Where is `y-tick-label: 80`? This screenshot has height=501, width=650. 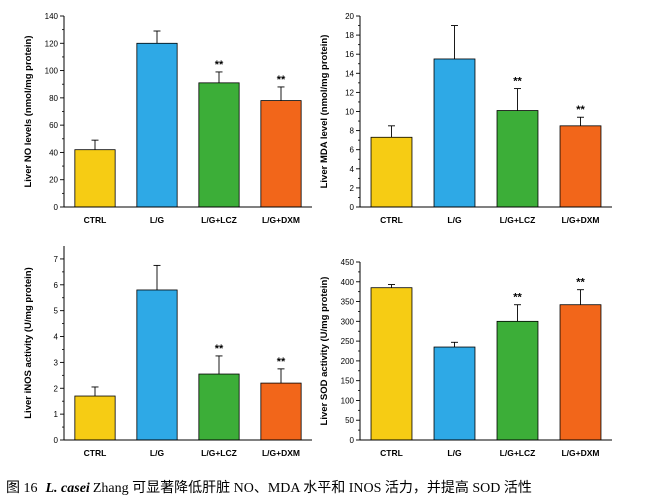 y-tick-label: 80 is located at coordinates (53, 98).